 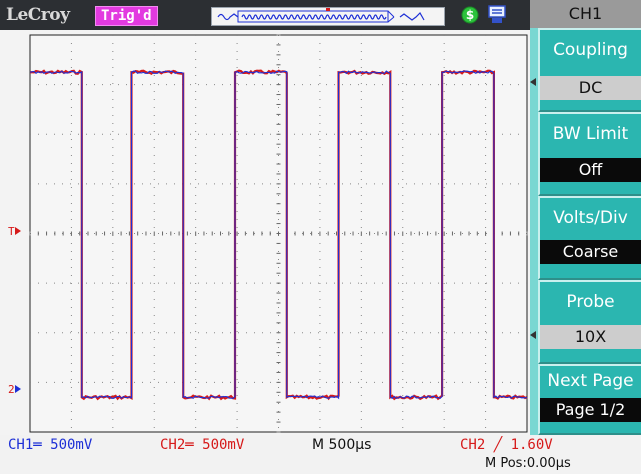 I want to click on next-page-button: Next Page Page 1/2, so click(x=589, y=399).